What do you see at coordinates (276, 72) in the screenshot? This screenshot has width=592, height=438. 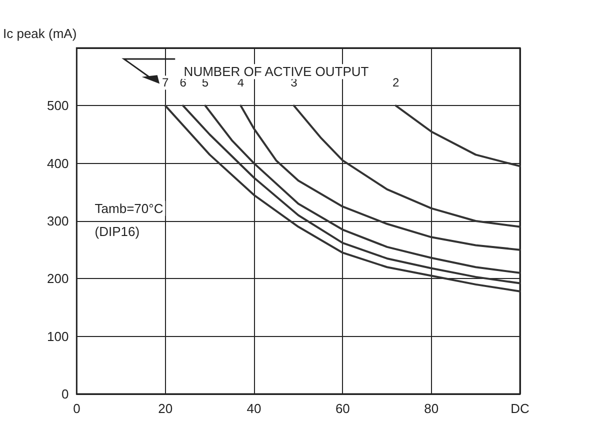 I see `annotation: NUMBER OF ACTIVE OUTPUT` at bounding box center [276, 72].